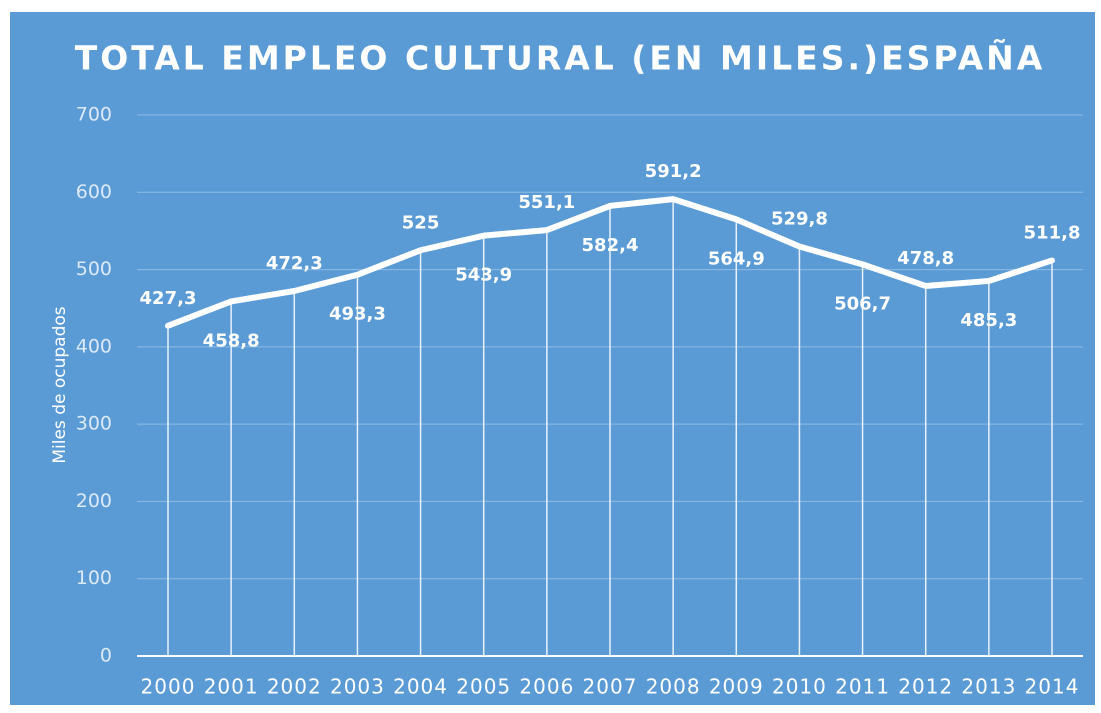 This screenshot has height=713, width=1101. What do you see at coordinates (420, 687) in the screenshot?
I see `x-tick-label: 2004` at bounding box center [420, 687].